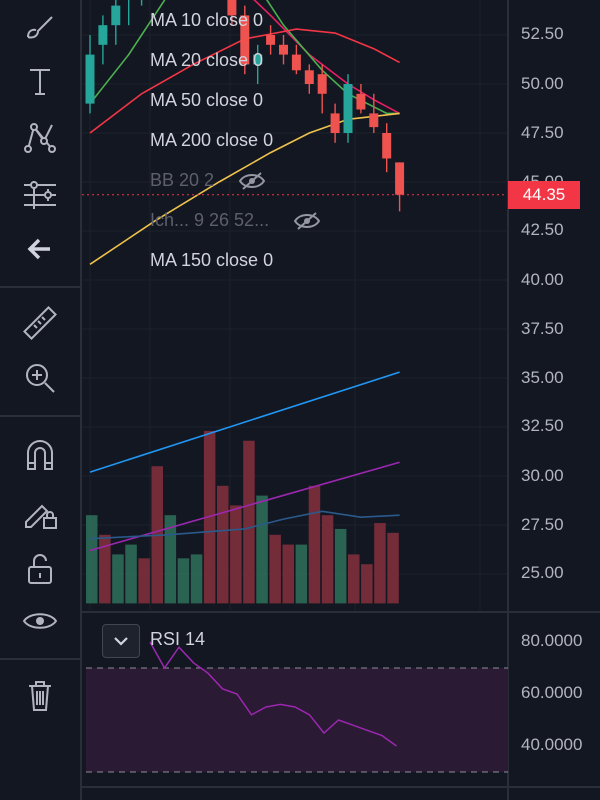  Describe the element at coordinates (178, 639) in the screenshot. I see `rsi-indicator-label: RSI 14` at that location.